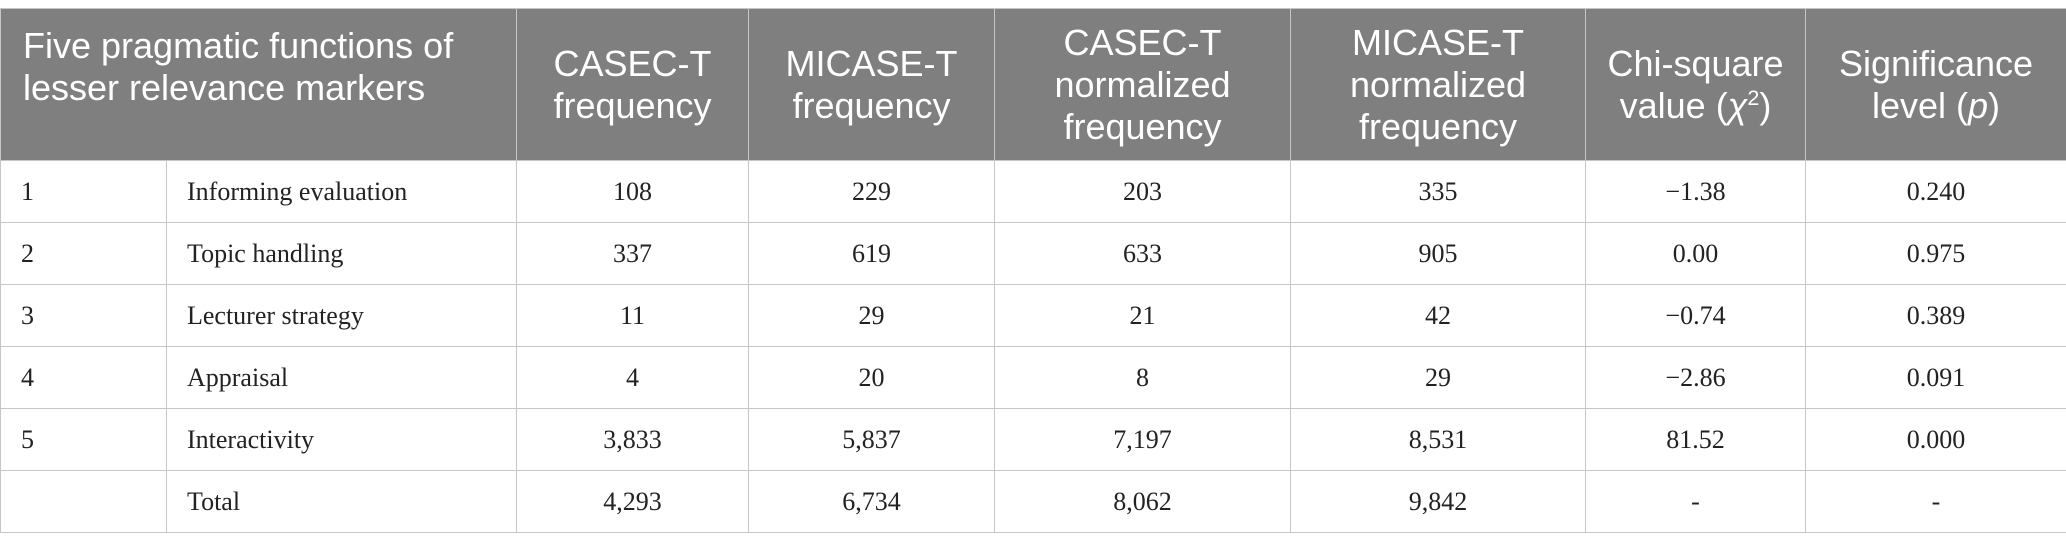 This screenshot has height=549, width=2066. Describe the element at coordinates (341, 377) in the screenshot. I see `row-label: Appraisal` at that location.